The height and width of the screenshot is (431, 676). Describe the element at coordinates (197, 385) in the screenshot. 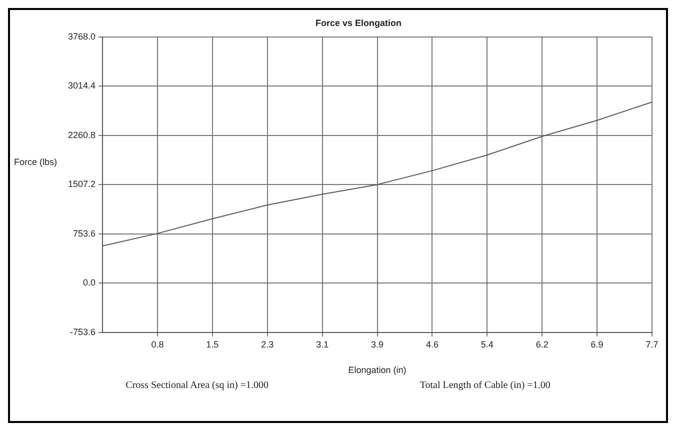

I see `text: Cross Sectional Area (sq in) =1.000` at that location.